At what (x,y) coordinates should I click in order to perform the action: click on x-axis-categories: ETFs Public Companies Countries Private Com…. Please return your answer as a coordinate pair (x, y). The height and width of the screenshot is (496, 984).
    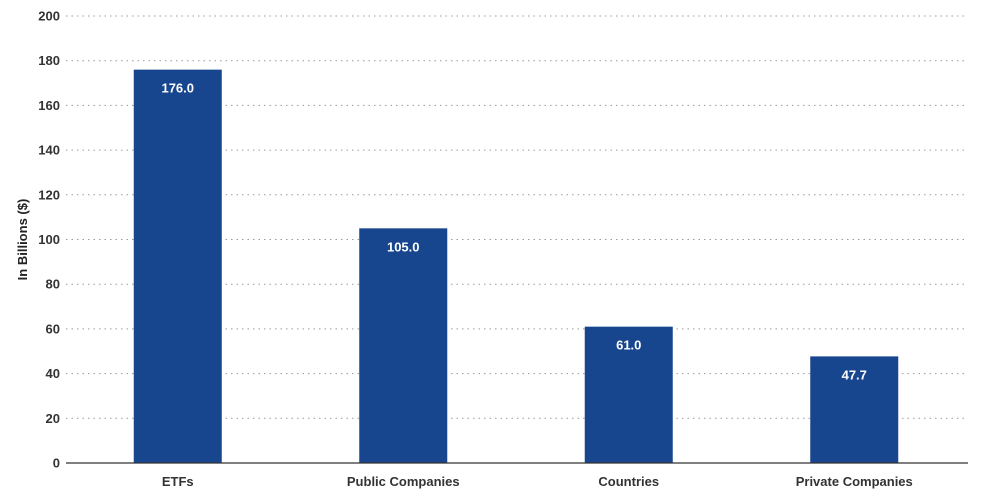
    Looking at the image, I should click on (537, 481).